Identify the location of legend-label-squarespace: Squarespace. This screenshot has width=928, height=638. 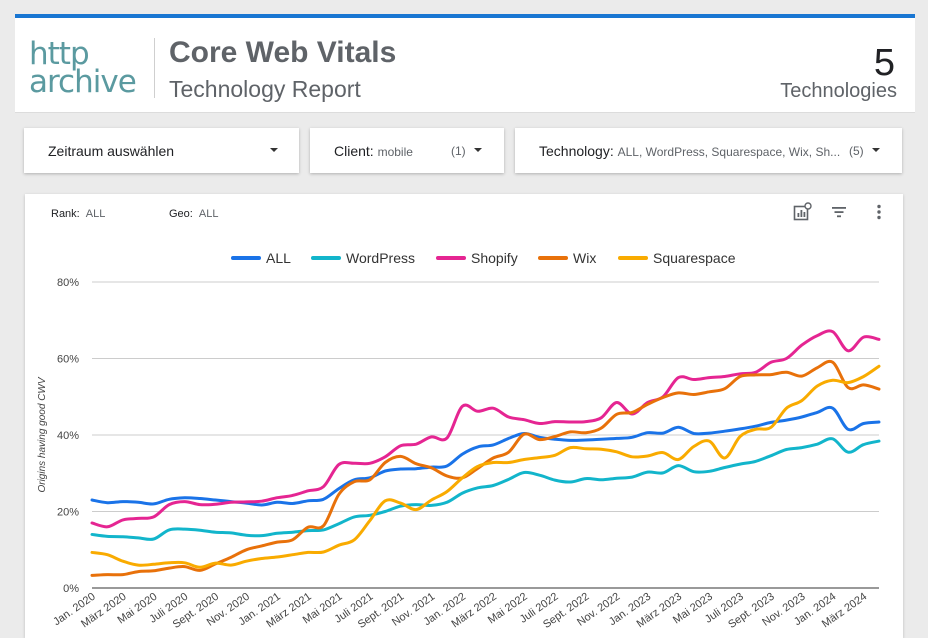
(694, 258).